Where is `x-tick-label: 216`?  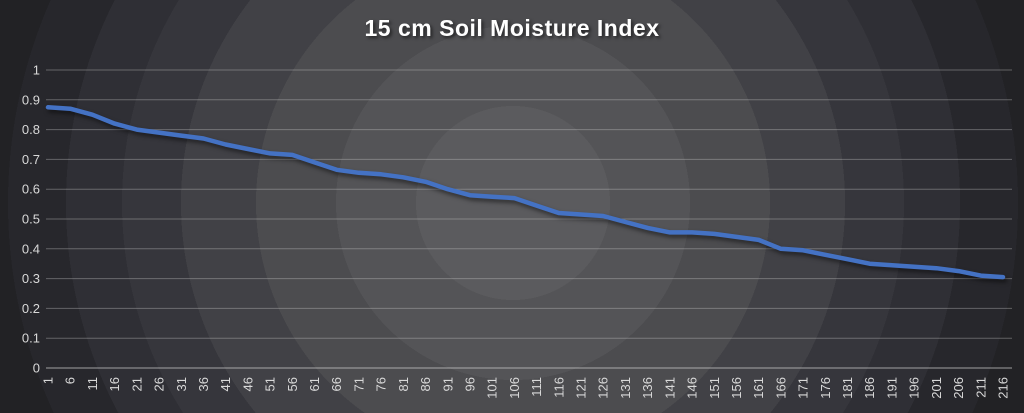
x-tick-label: 216 is located at coordinates (1003, 388).